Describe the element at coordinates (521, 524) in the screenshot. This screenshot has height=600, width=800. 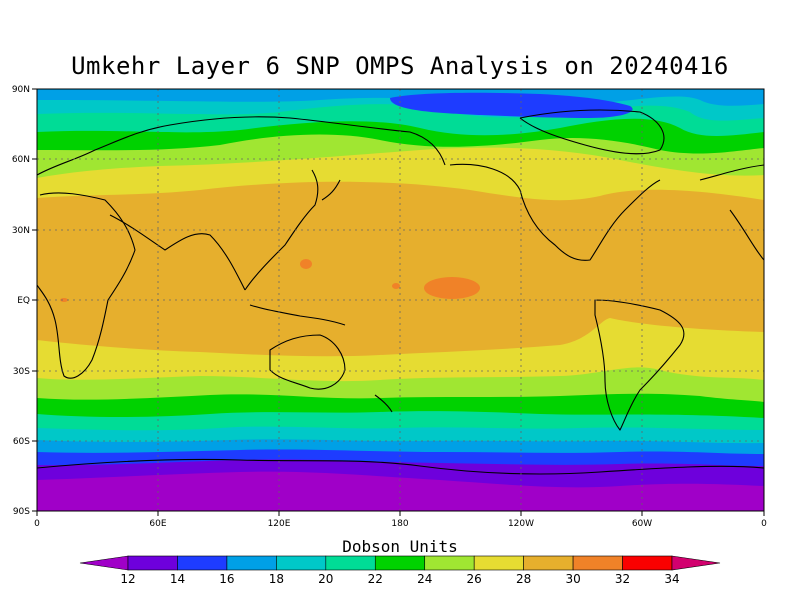
I see `lon-label: 120W` at that location.